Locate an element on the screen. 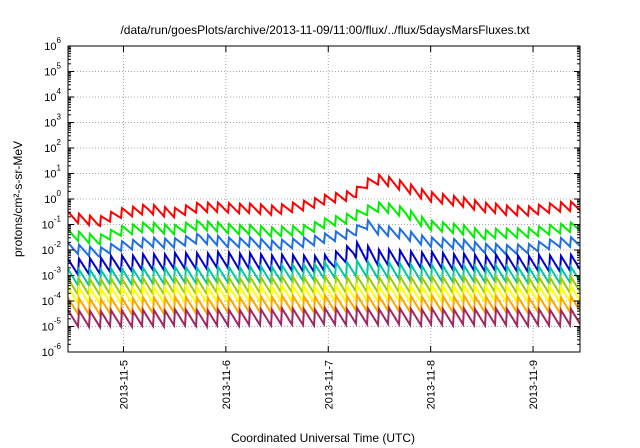 The image size is (640, 448). y-tick-label: 10³ is located at coordinates (52, 121).